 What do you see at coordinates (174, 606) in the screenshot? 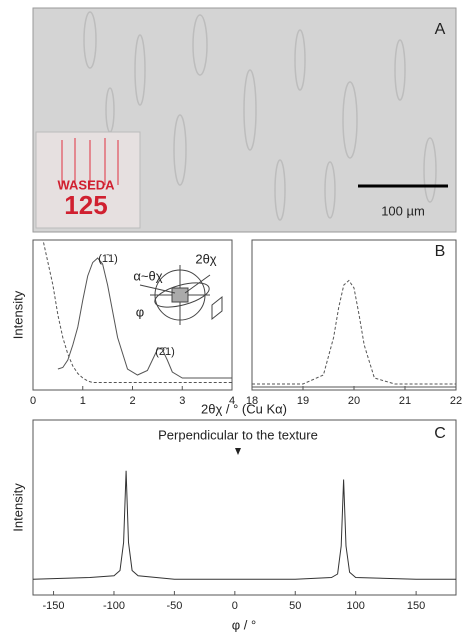
I see `x-tick-label: -50` at bounding box center [174, 606].